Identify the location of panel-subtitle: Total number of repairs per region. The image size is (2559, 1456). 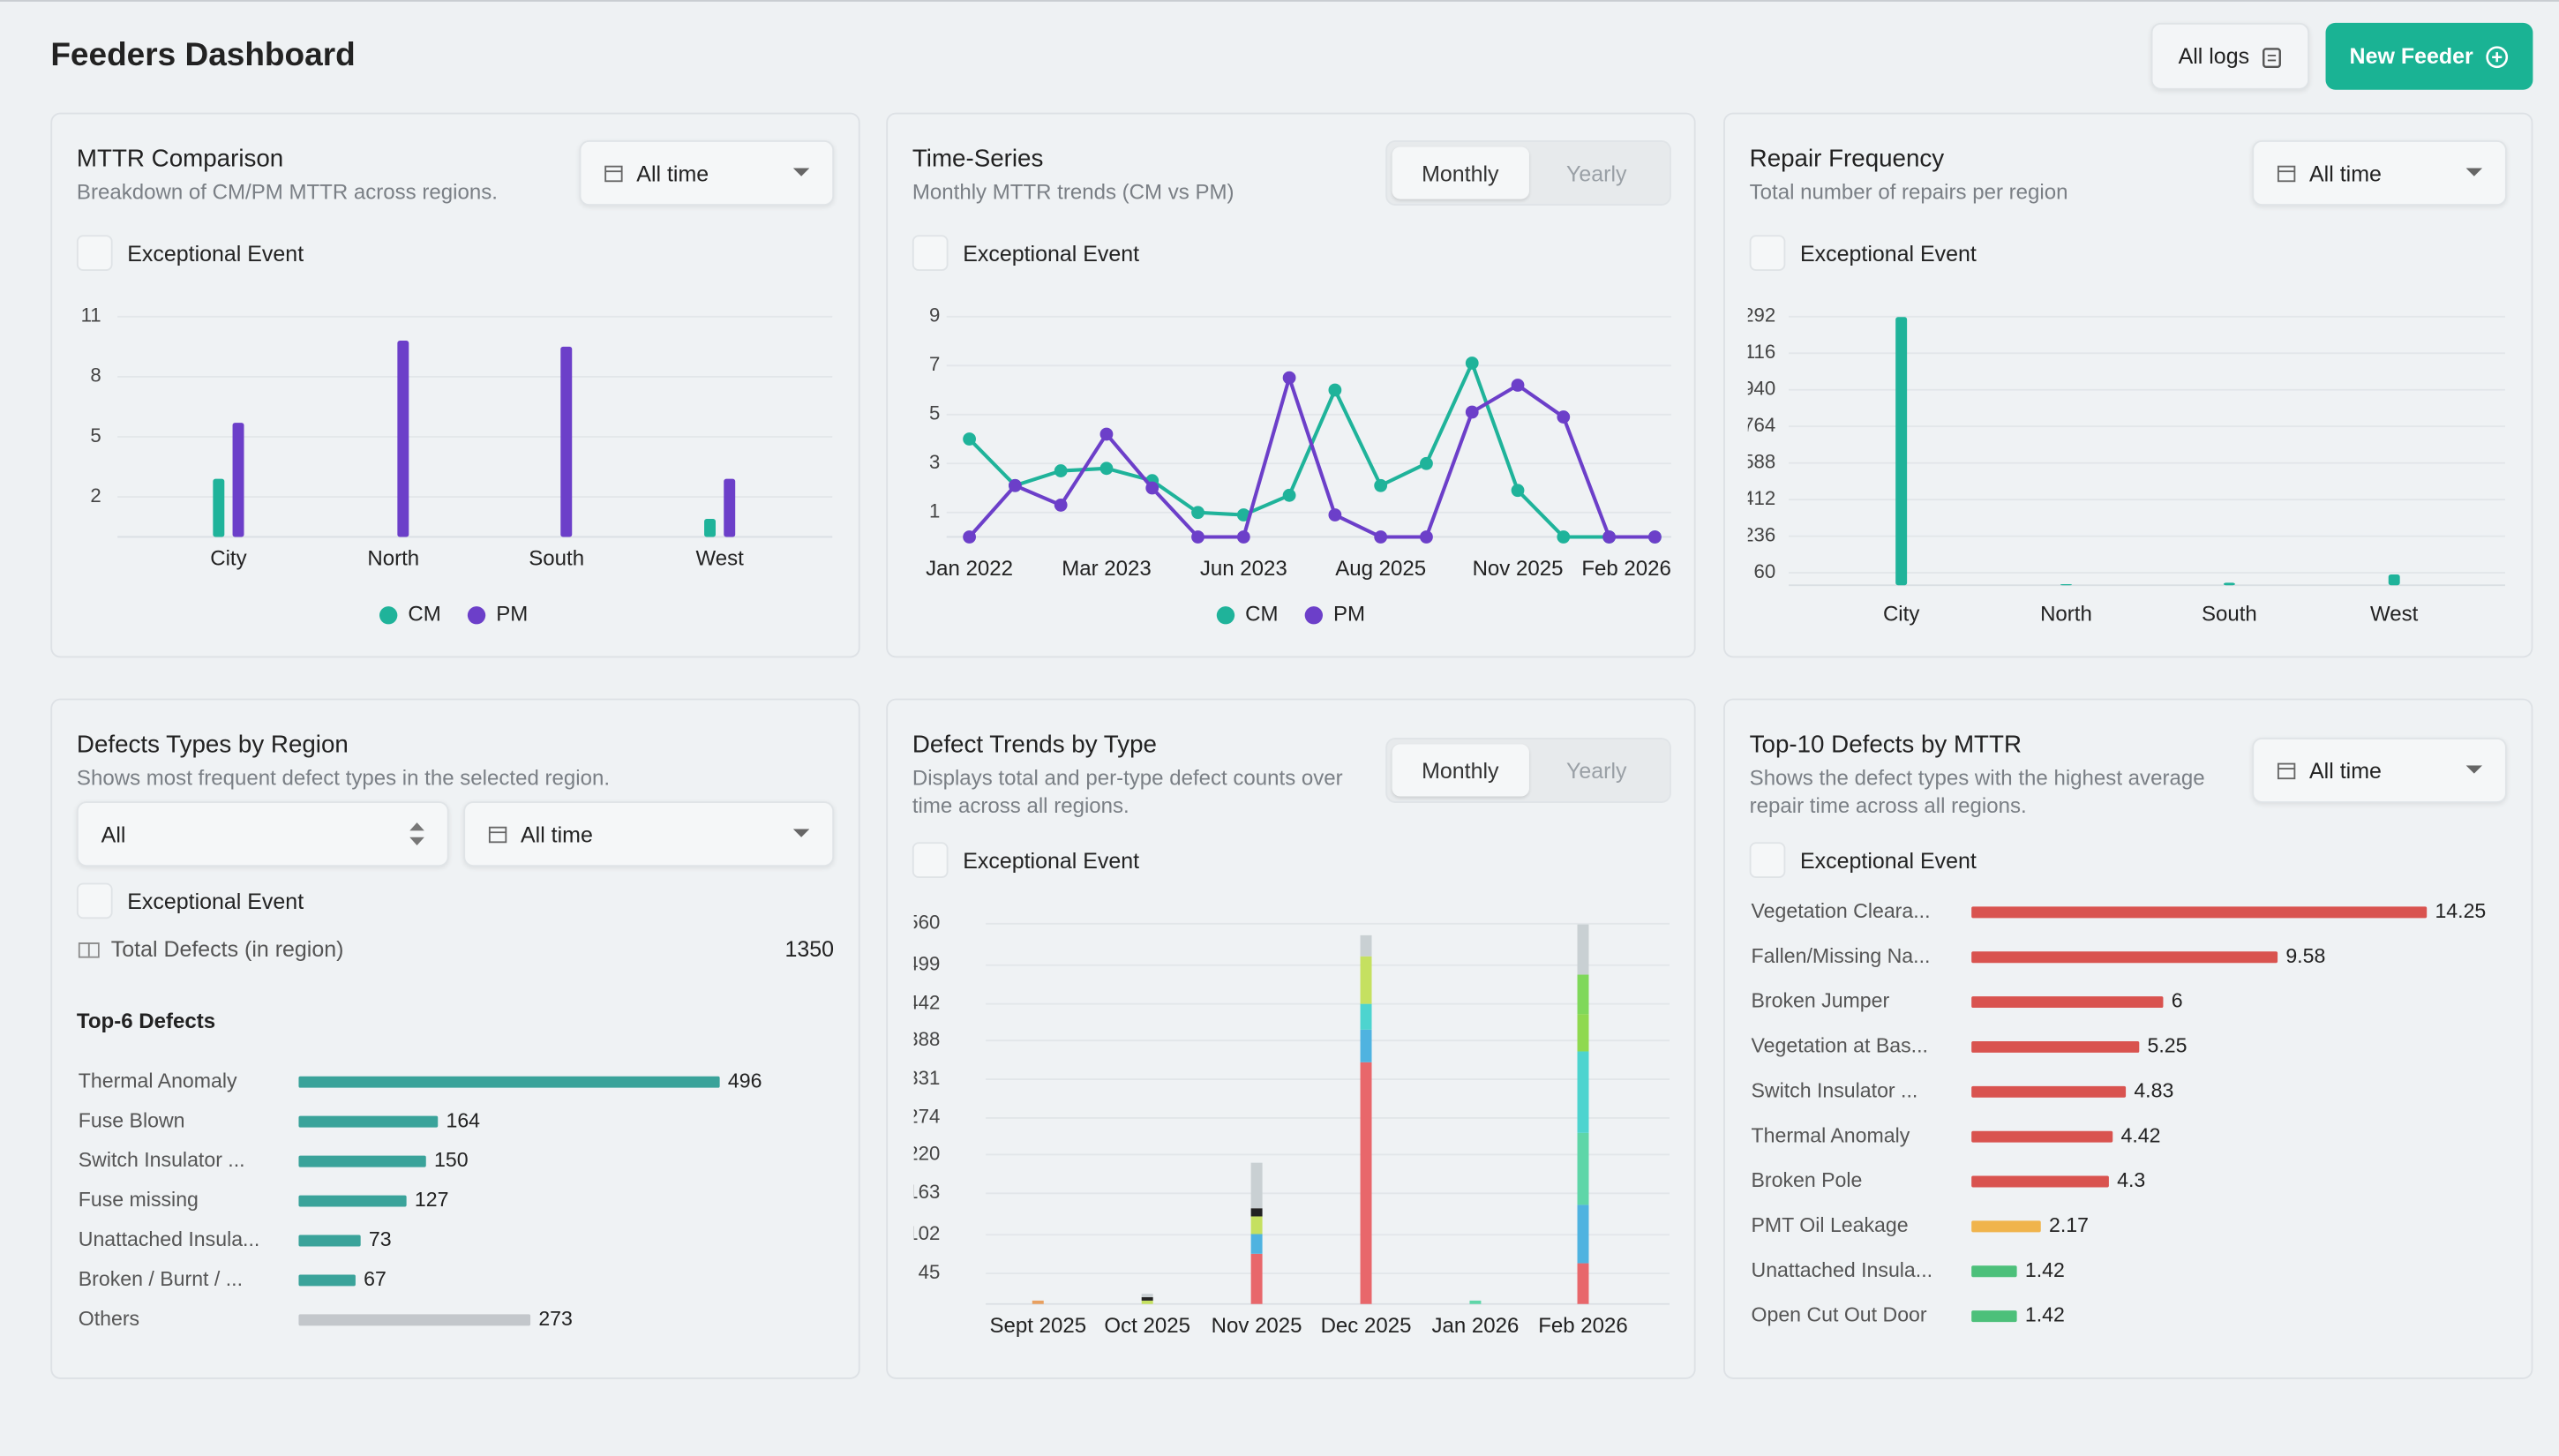
(1908, 192).